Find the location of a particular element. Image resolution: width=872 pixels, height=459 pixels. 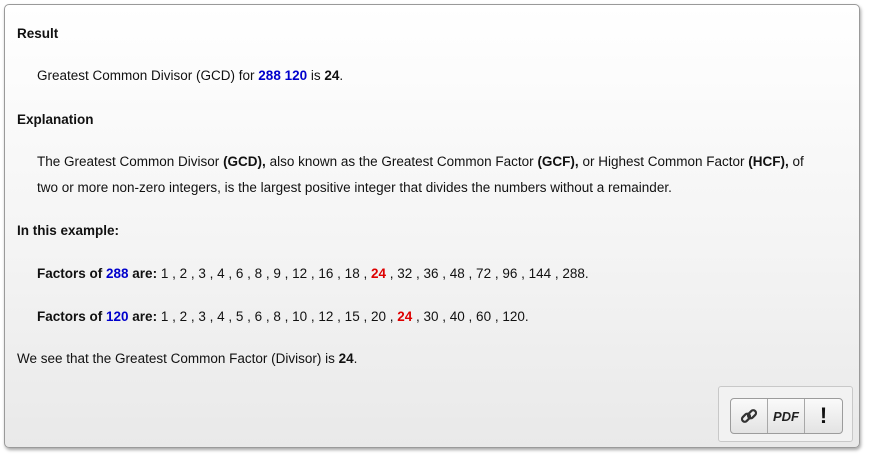

explanation-heading: Explanation is located at coordinates (55, 119).